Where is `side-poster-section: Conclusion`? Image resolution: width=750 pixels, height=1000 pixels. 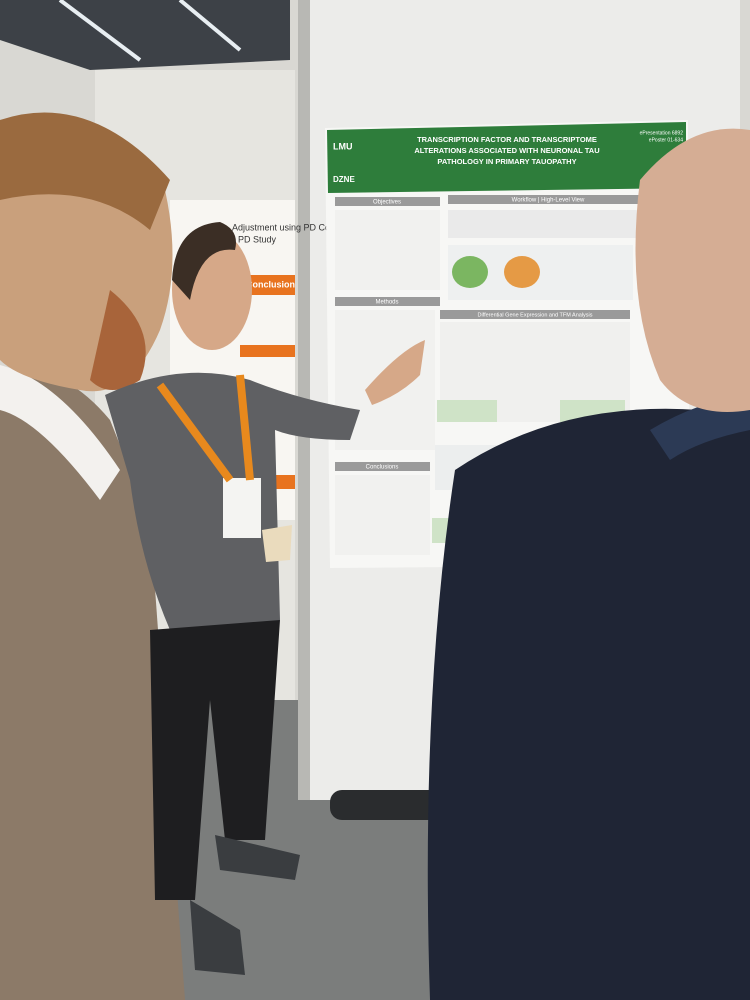
side-poster-section: Conclusion is located at coordinates (270, 284).